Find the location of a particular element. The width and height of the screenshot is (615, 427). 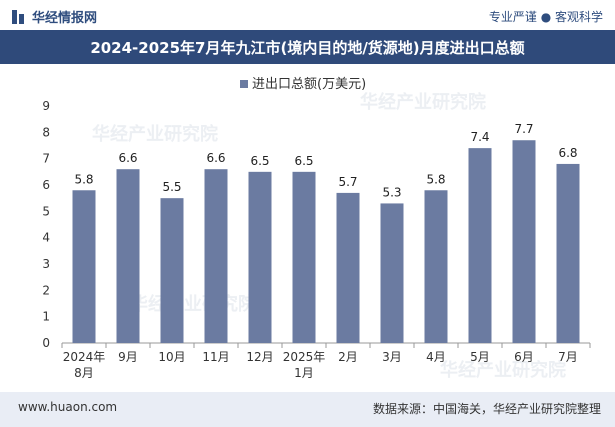

bar-value-label: 5.7 is located at coordinates (347, 182).